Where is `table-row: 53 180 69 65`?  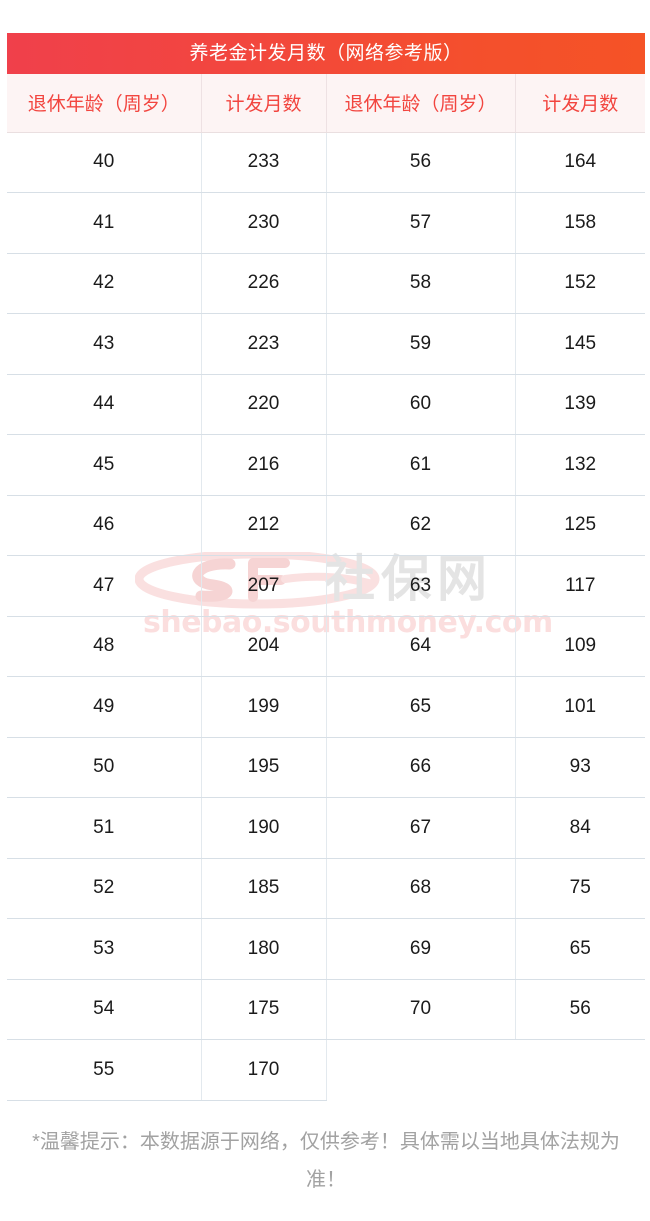 table-row: 53 180 69 65 is located at coordinates (326, 949).